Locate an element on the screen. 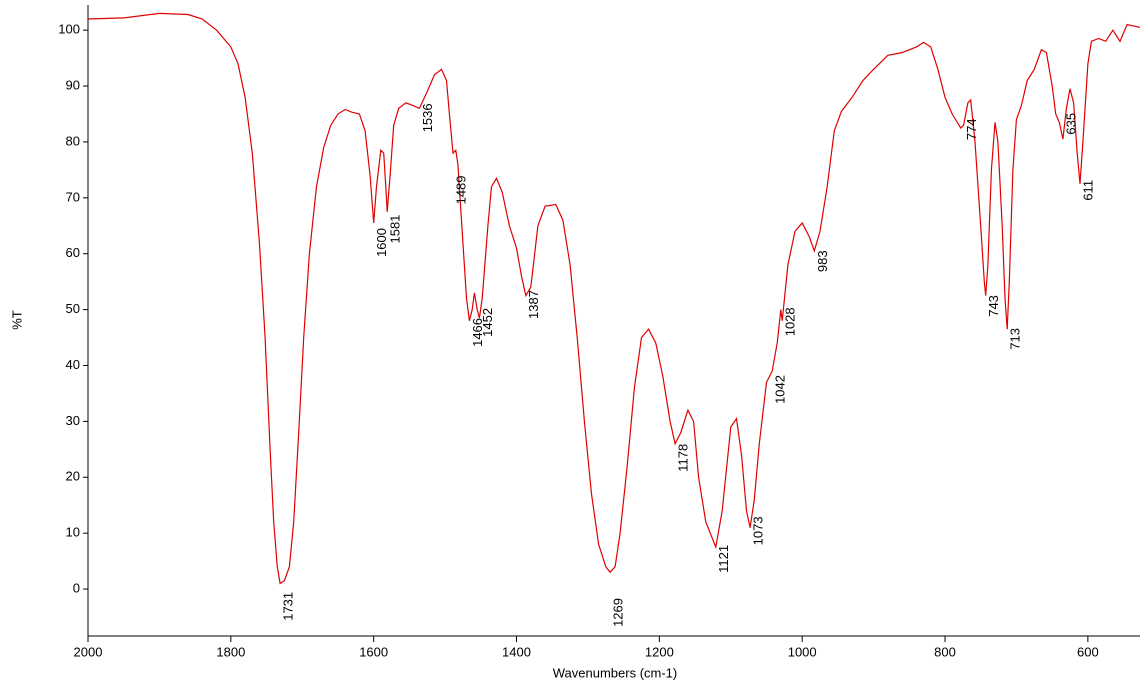  peak-label: 1489 is located at coordinates (460, 189).